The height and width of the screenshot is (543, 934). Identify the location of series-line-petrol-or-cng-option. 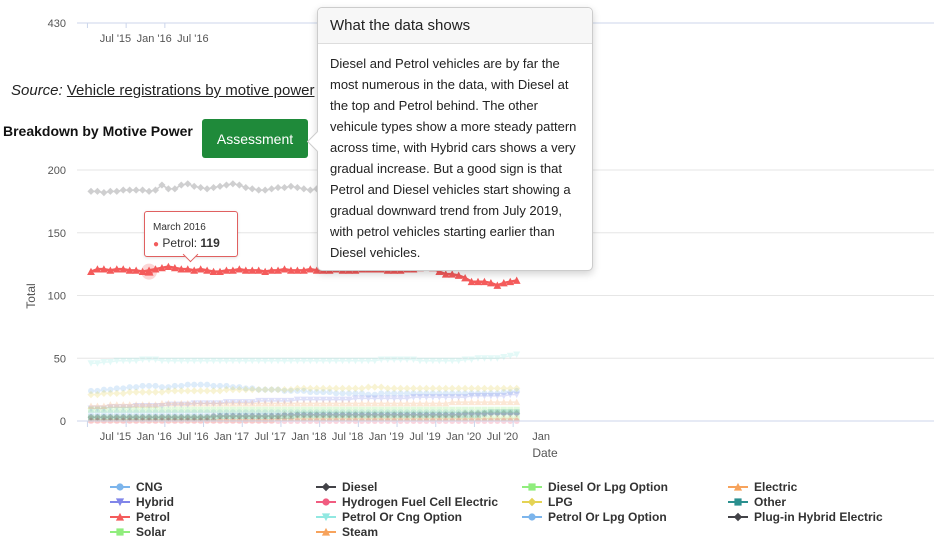
(304, 359).